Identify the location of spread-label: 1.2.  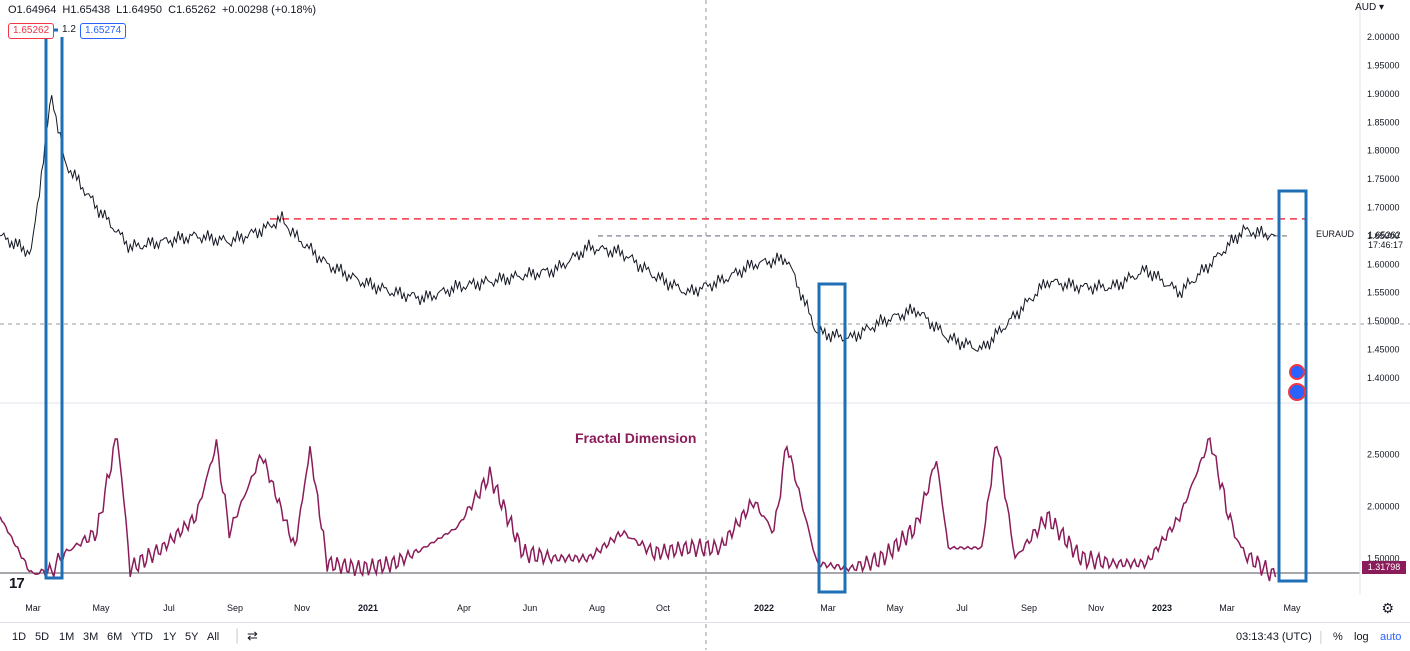
(69, 30).